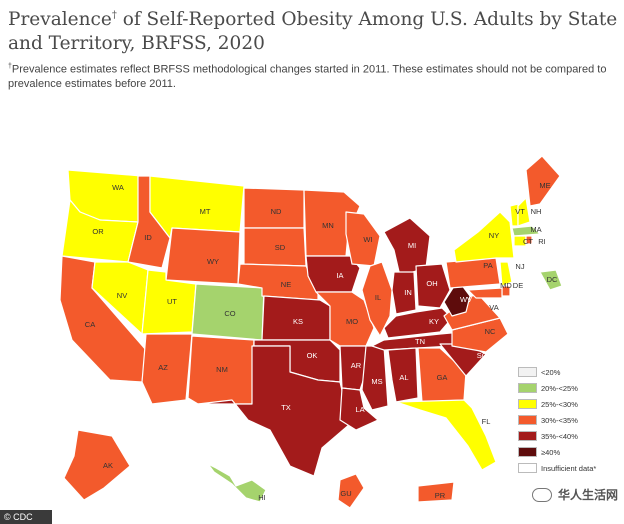 Image resolution: width=624 pixels, height=524 pixels. What do you see at coordinates (588, 495) in the screenshot?
I see `watermark-text: 华人生活网` at bounding box center [588, 495].